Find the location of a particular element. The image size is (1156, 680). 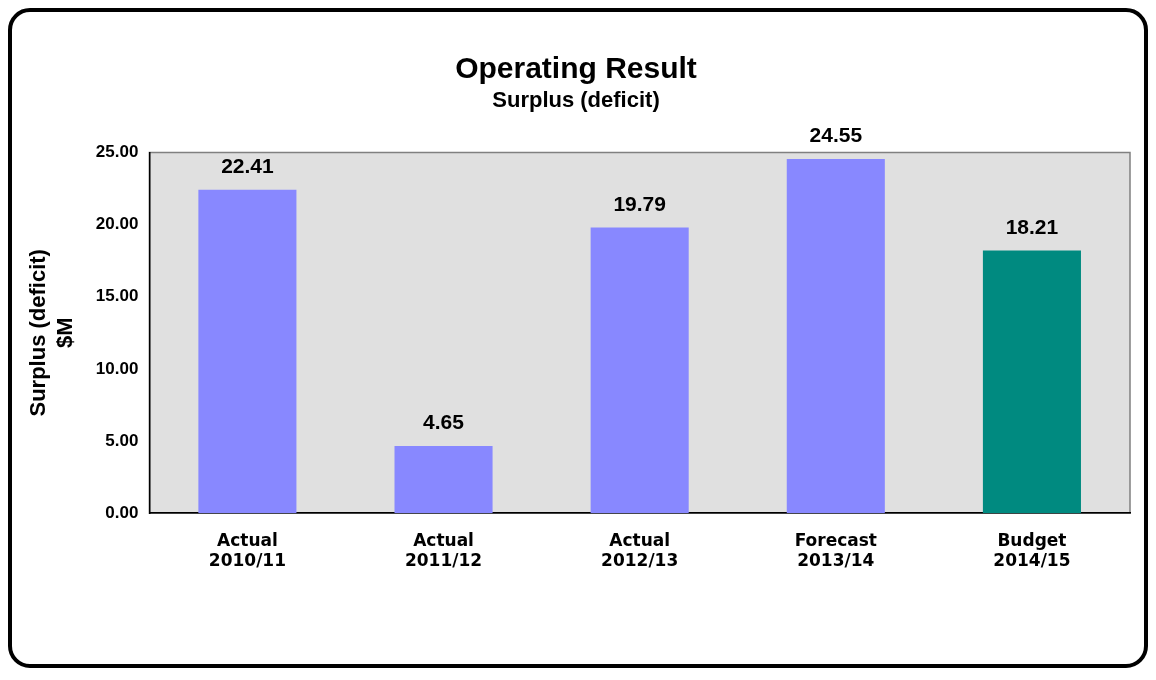

y-tick-label: 0.00 is located at coordinates (122, 512).